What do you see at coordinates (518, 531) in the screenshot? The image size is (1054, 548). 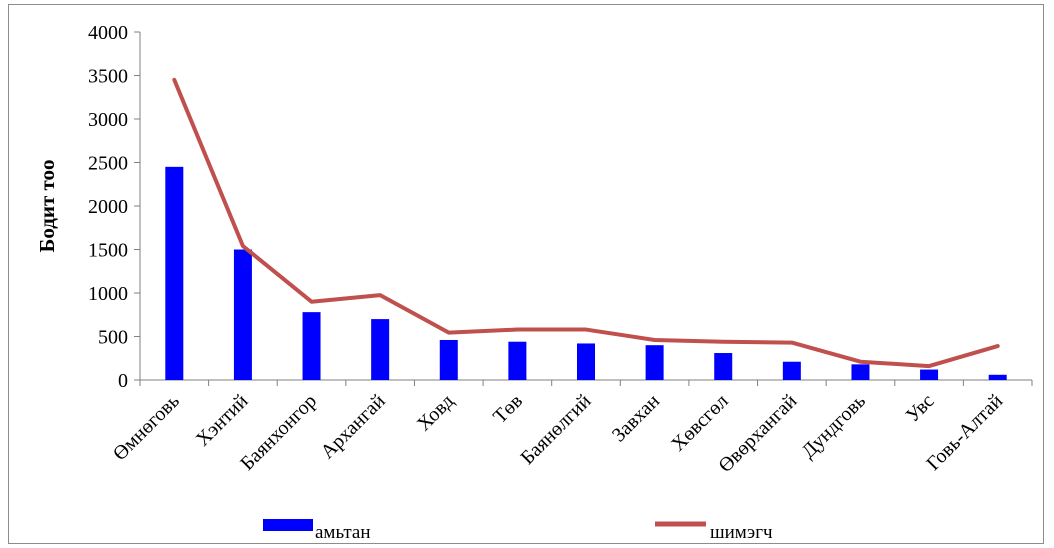 I see `legend: амьтан шимэгч` at bounding box center [518, 531].